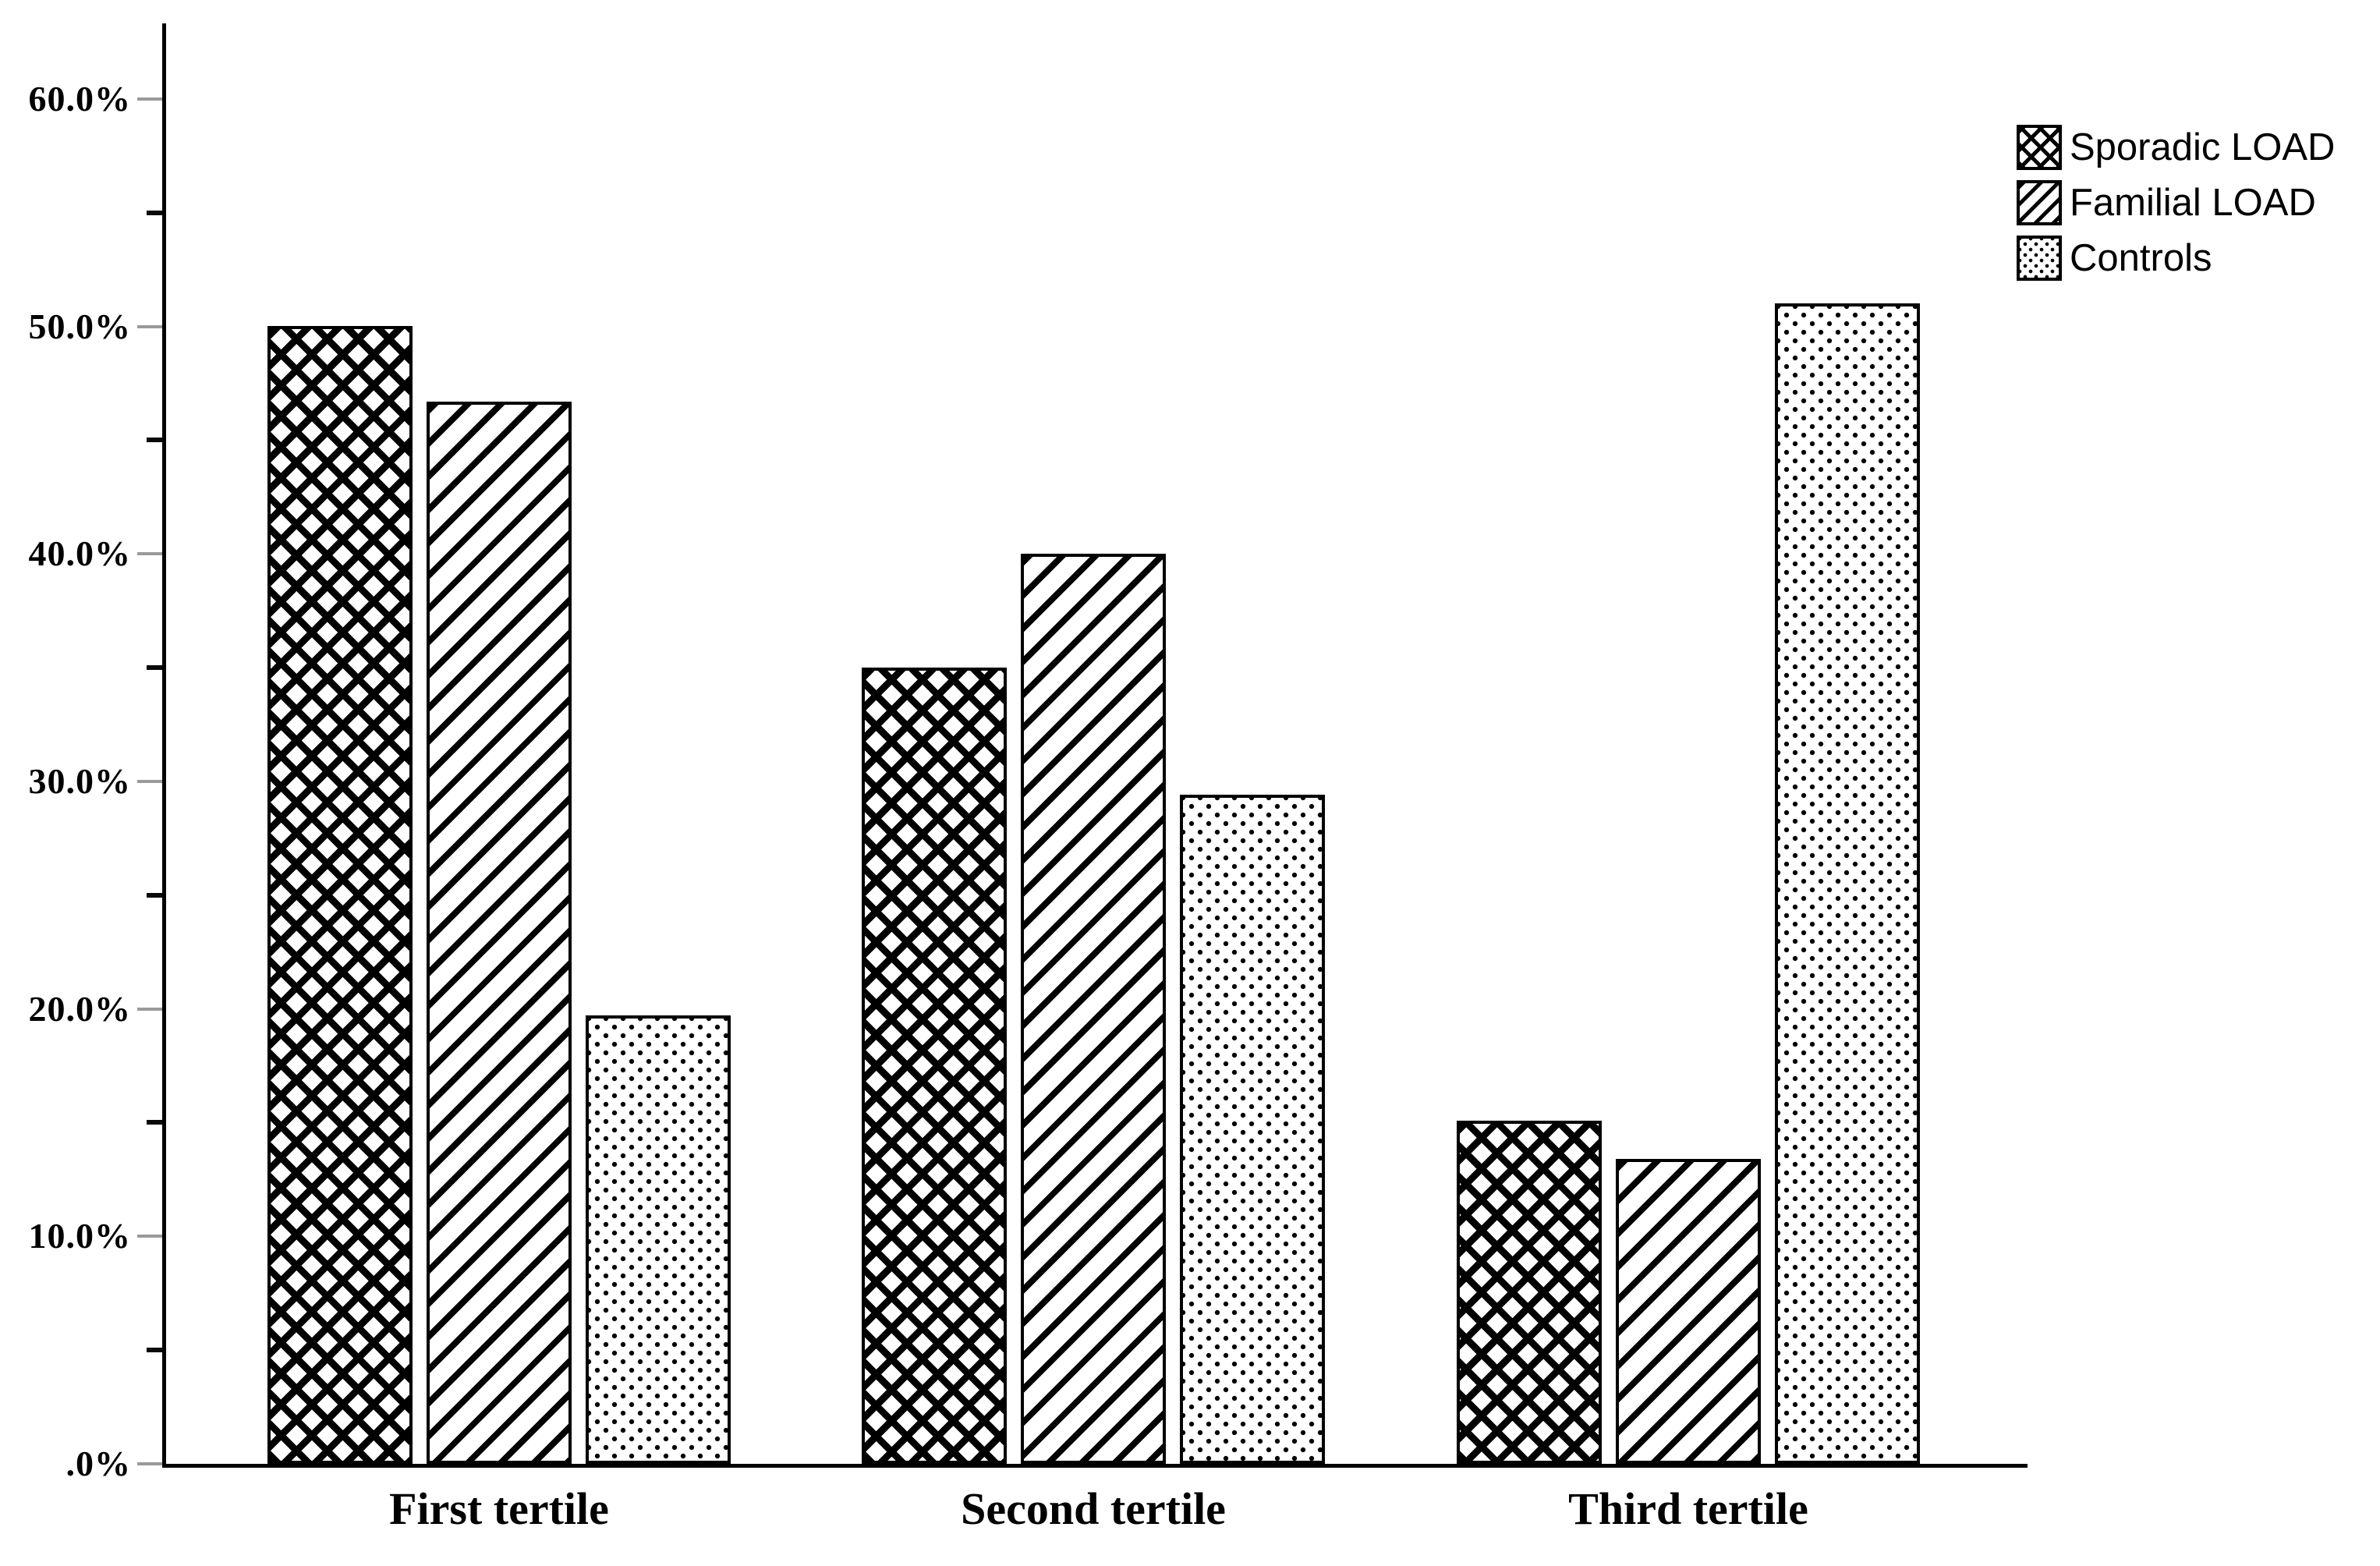 This screenshot has height=1566, width=2380. Describe the element at coordinates (1848, 883) in the screenshot. I see `bar-controls-third-tertile` at that location.